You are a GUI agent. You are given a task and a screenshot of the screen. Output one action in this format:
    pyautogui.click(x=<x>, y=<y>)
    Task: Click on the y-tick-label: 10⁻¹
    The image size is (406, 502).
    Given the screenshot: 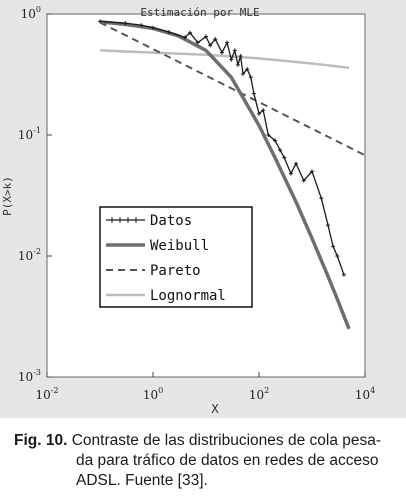 What is the action you would take?
    pyautogui.click(x=29, y=134)
    